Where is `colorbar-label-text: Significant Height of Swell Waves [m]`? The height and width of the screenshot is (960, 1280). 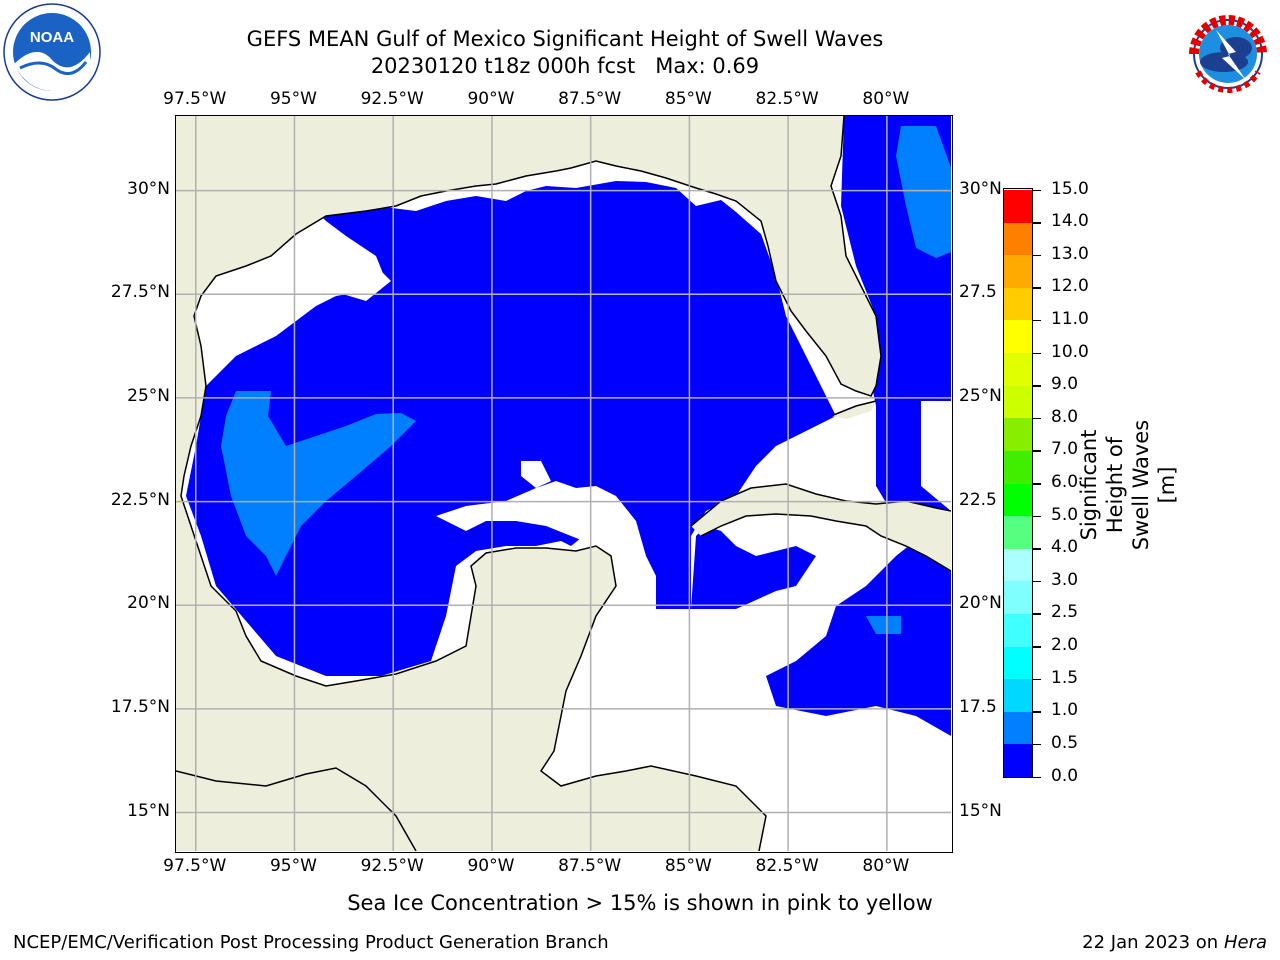 colorbar-label-text: Significant Height of Swell Waves [m] is located at coordinates (1128, 485).